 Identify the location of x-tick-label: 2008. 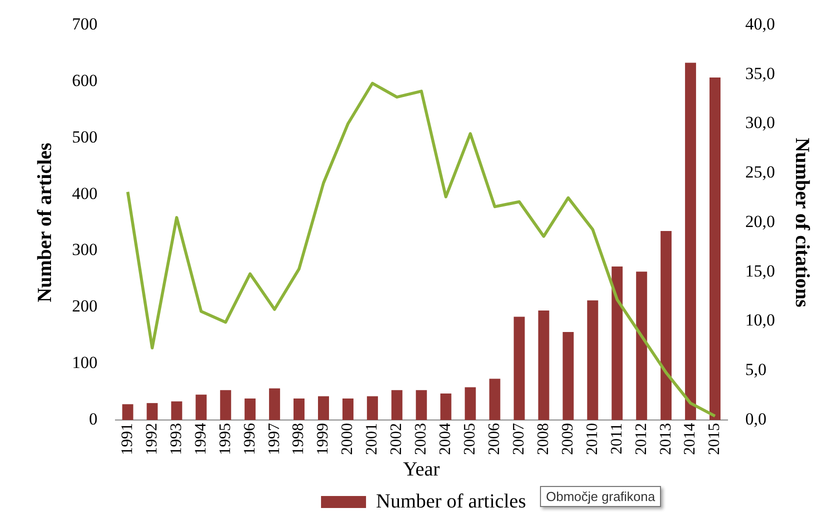
(543, 439).